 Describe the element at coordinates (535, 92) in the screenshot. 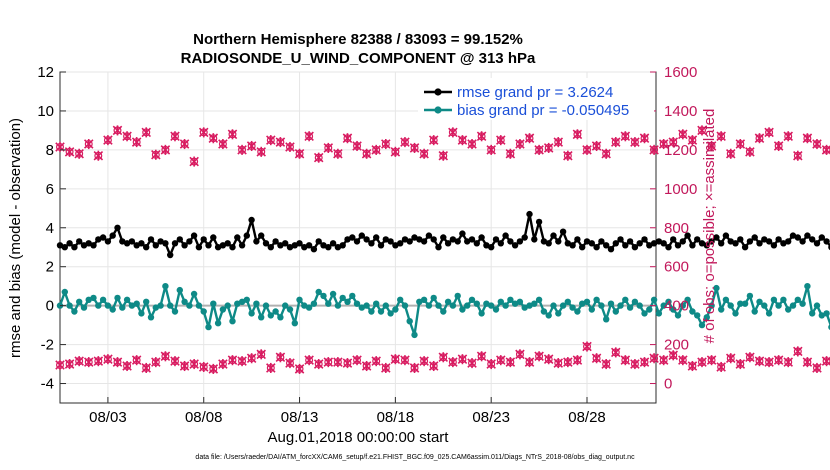

I see `legend-rmse-text: rmse grand pr = 3.2624` at that location.